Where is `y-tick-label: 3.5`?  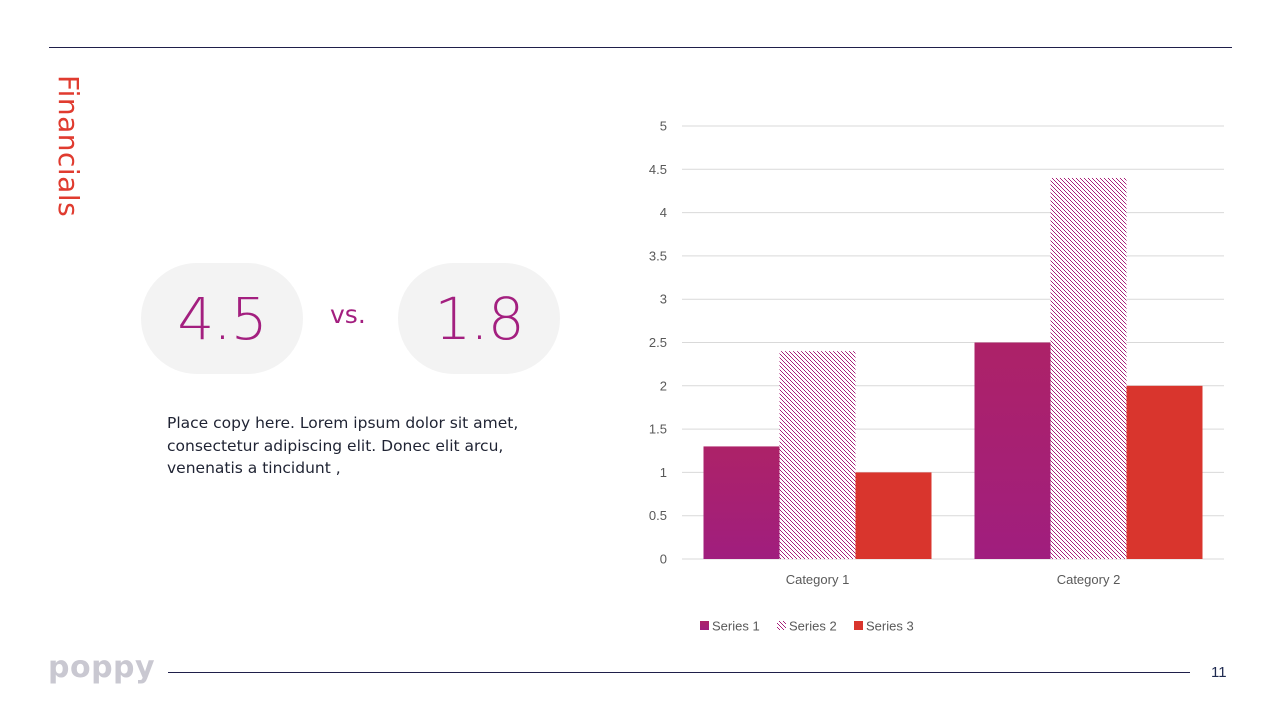
y-tick-label: 3.5 is located at coordinates (658, 255).